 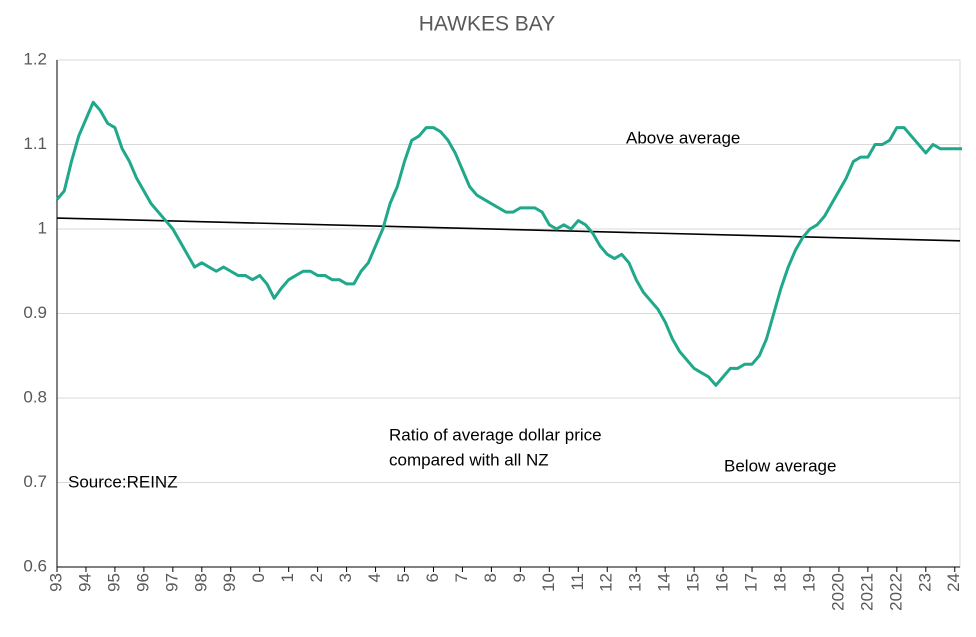 What do you see at coordinates (171, 582) in the screenshot?
I see `x-tick-label: 97` at bounding box center [171, 582].